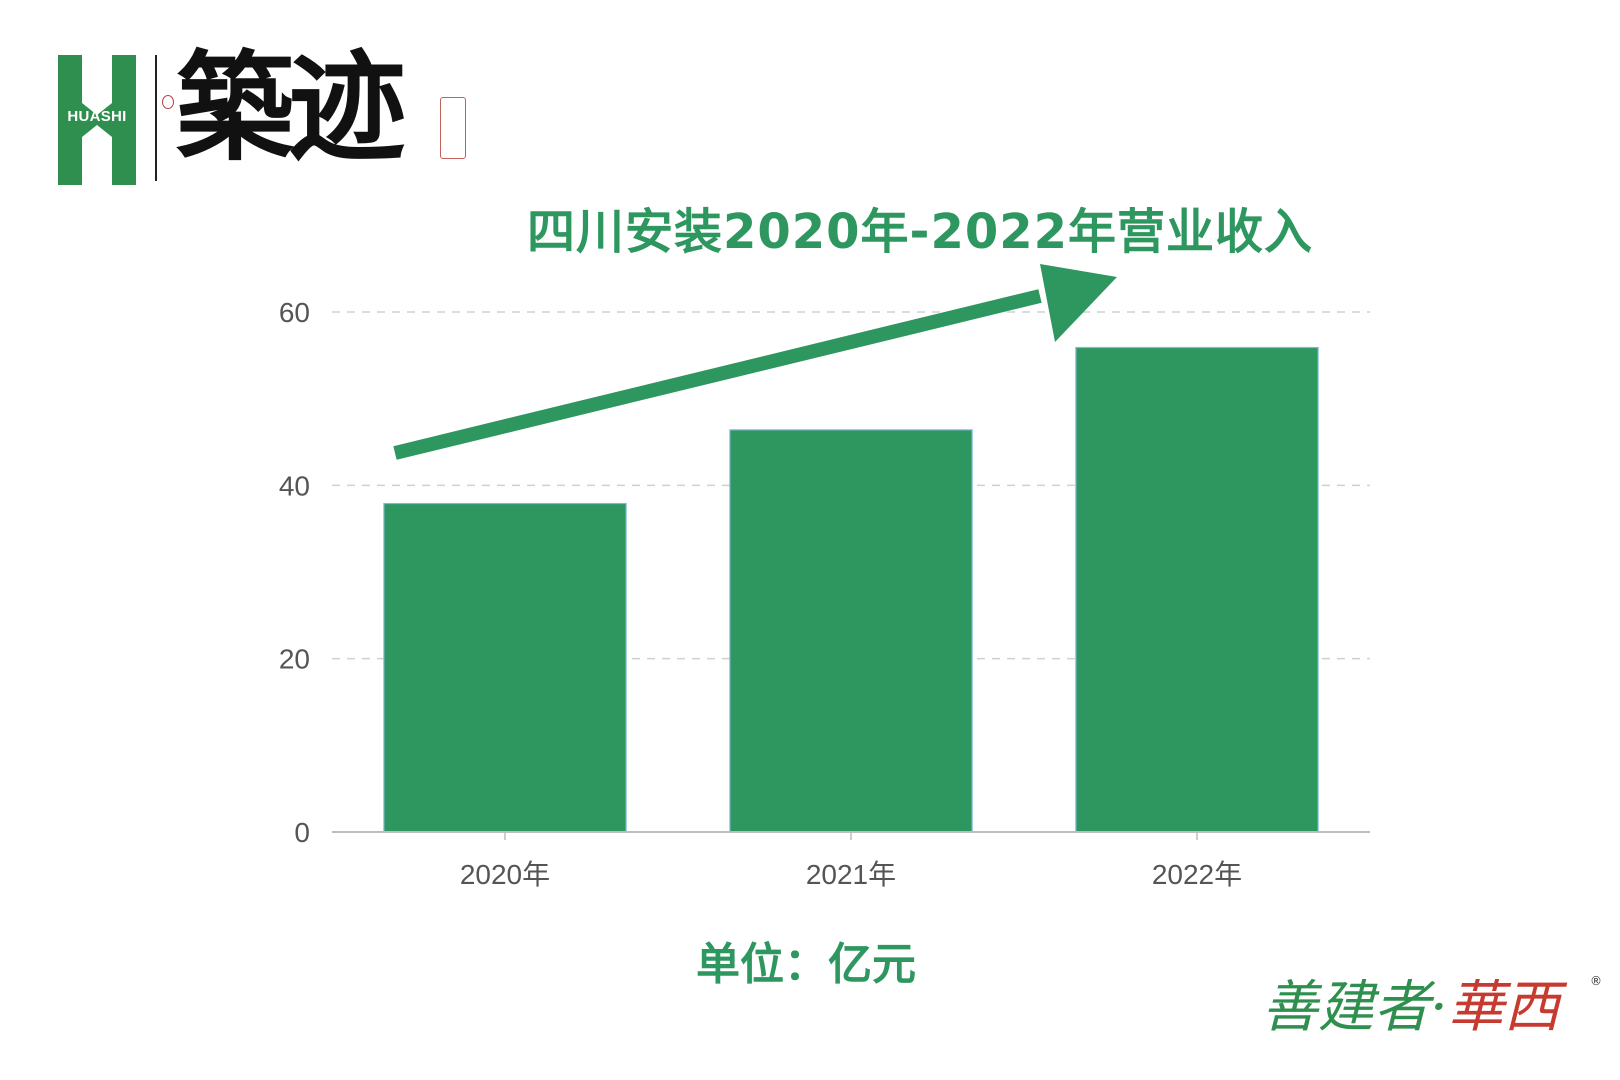  What do you see at coordinates (1197, 589) in the screenshot?
I see `bar-2022年` at bounding box center [1197, 589].